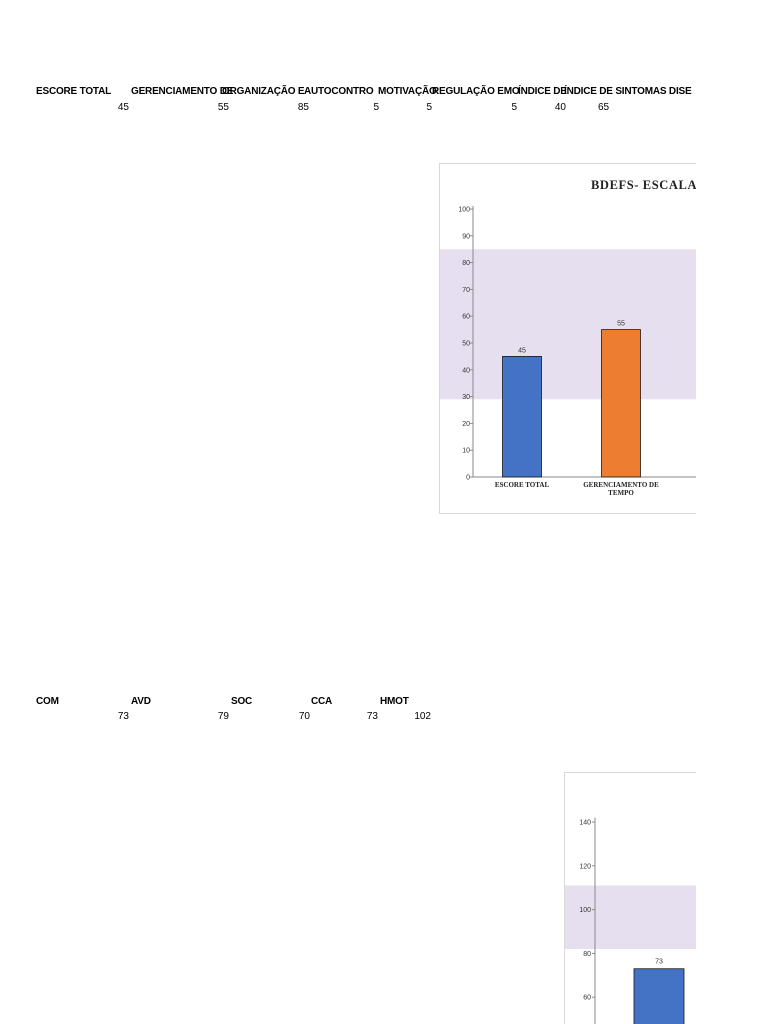  What do you see at coordinates (522, 350) in the screenshot?
I see `data-label: 45` at bounding box center [522, 350].